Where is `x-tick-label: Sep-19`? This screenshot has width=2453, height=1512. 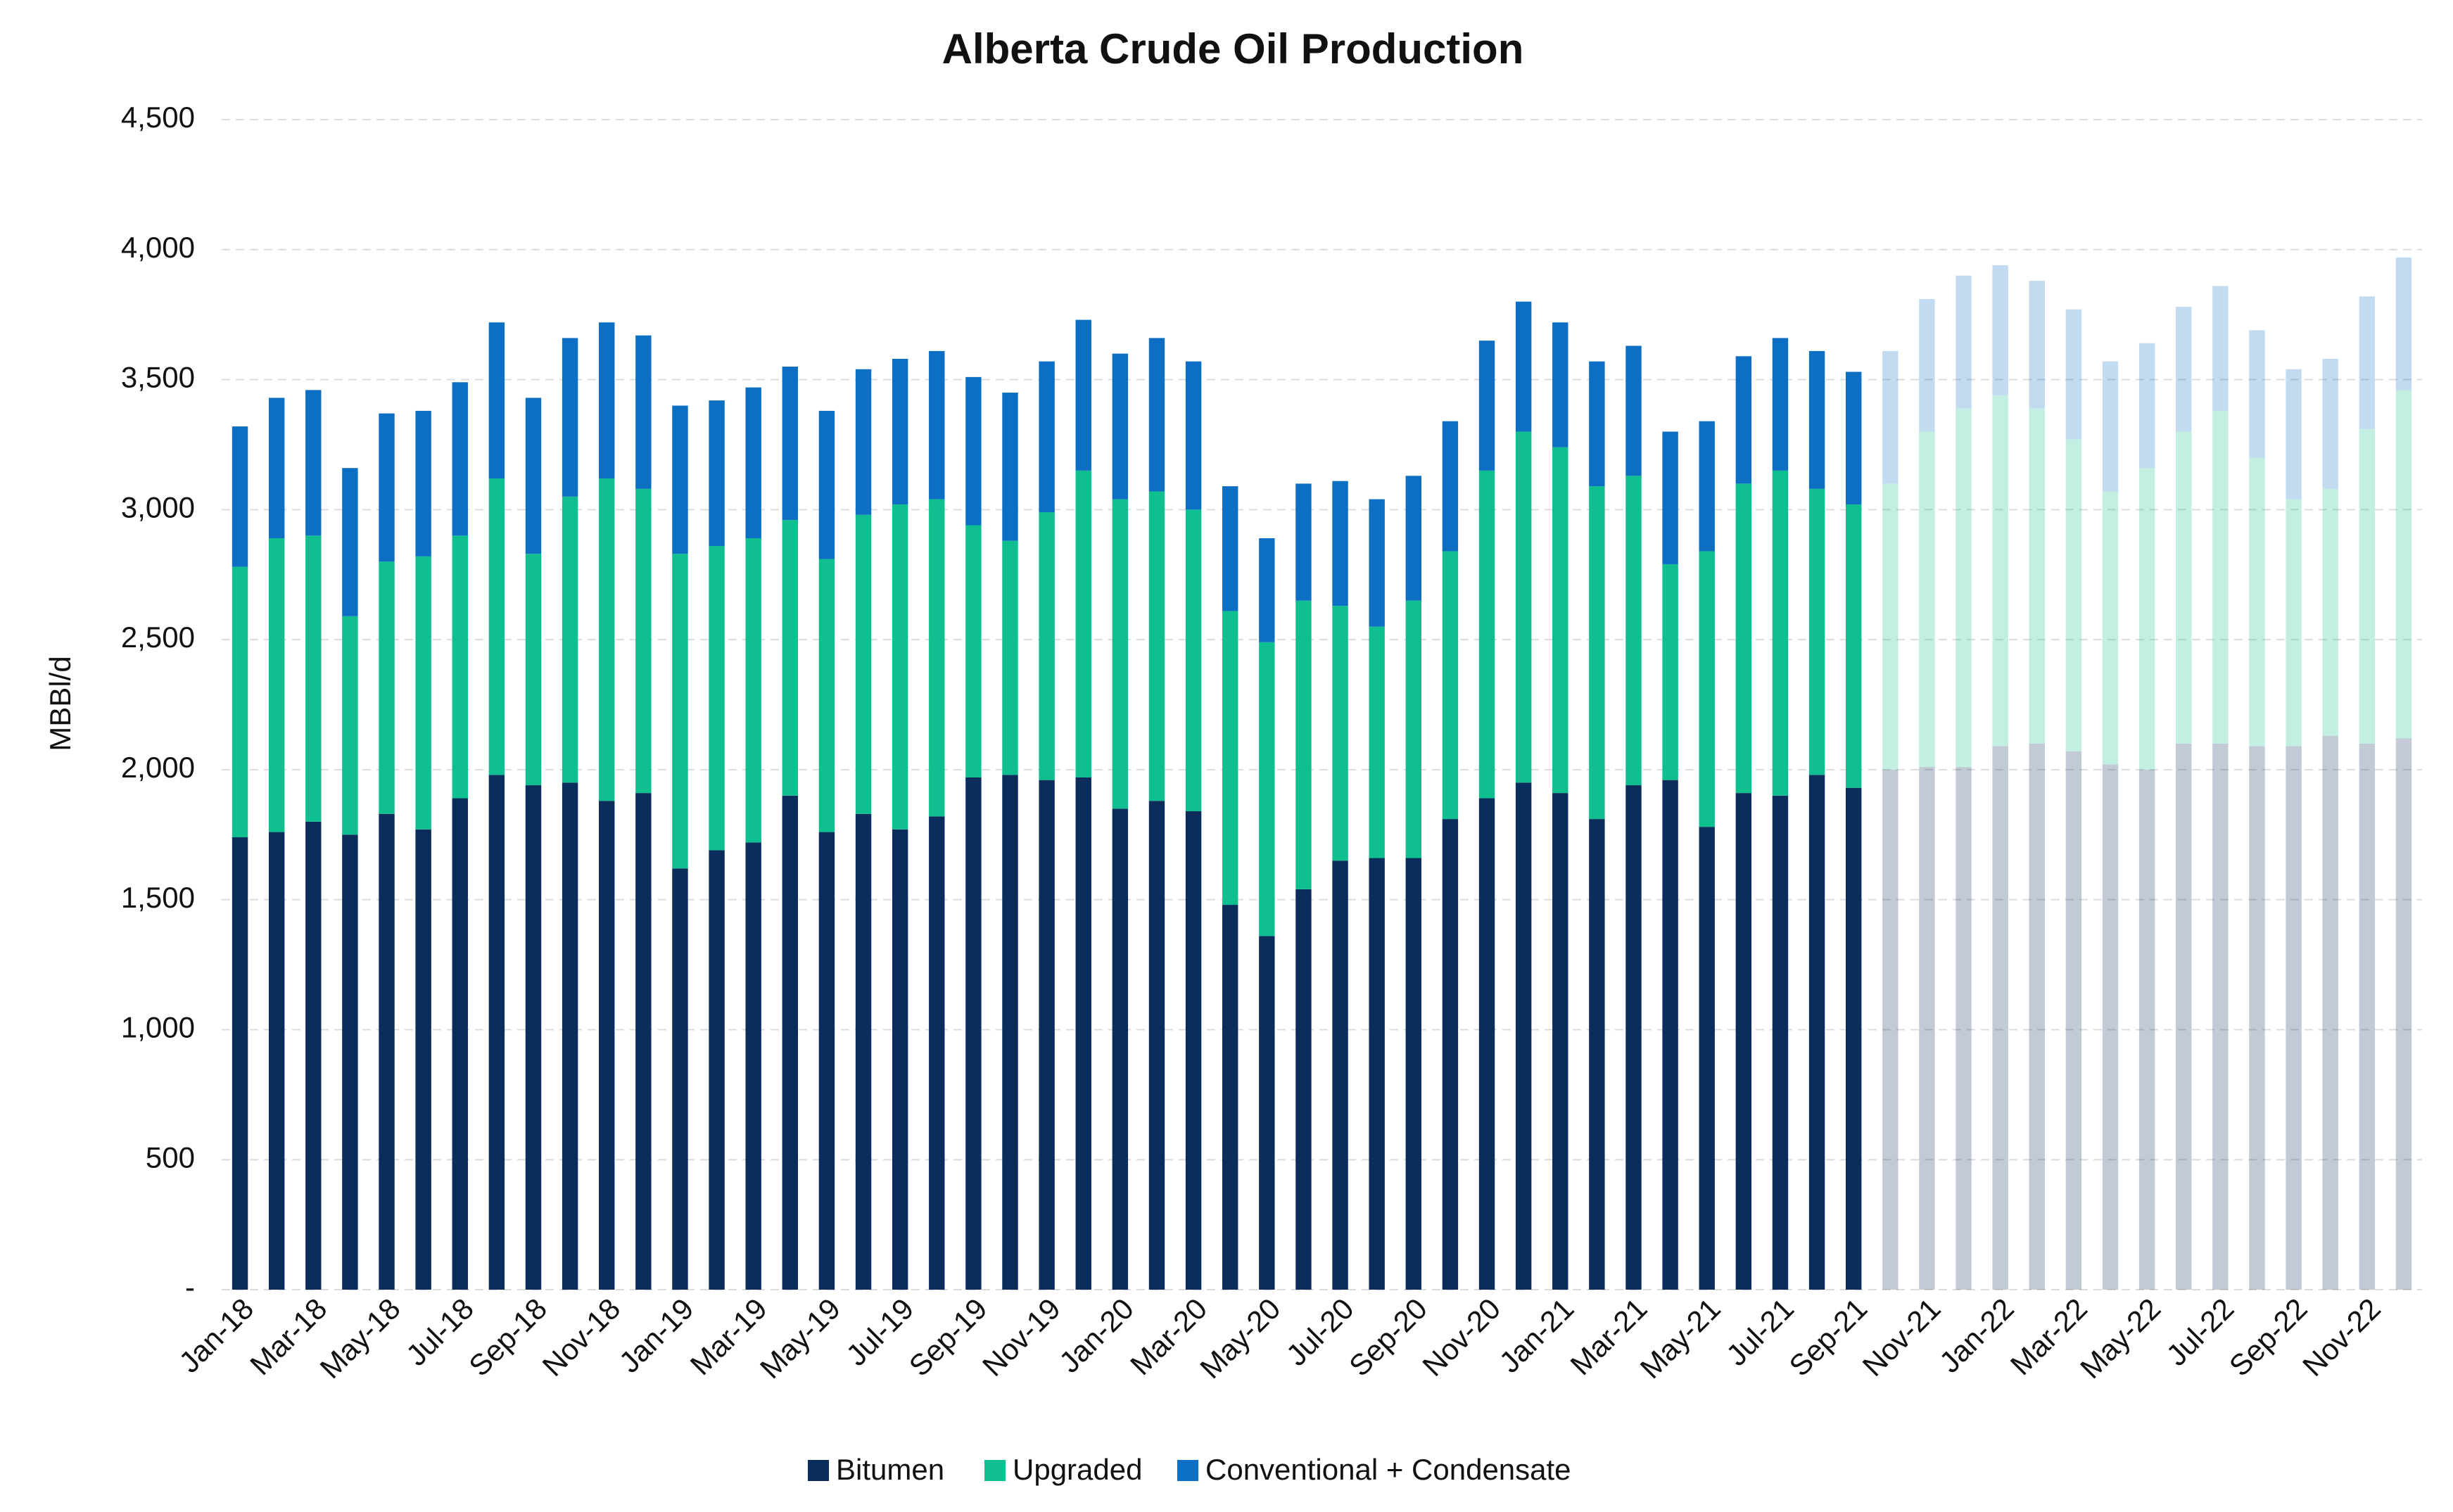
x-tick-label: Sep-19 is located at coordinates (948, 1337).